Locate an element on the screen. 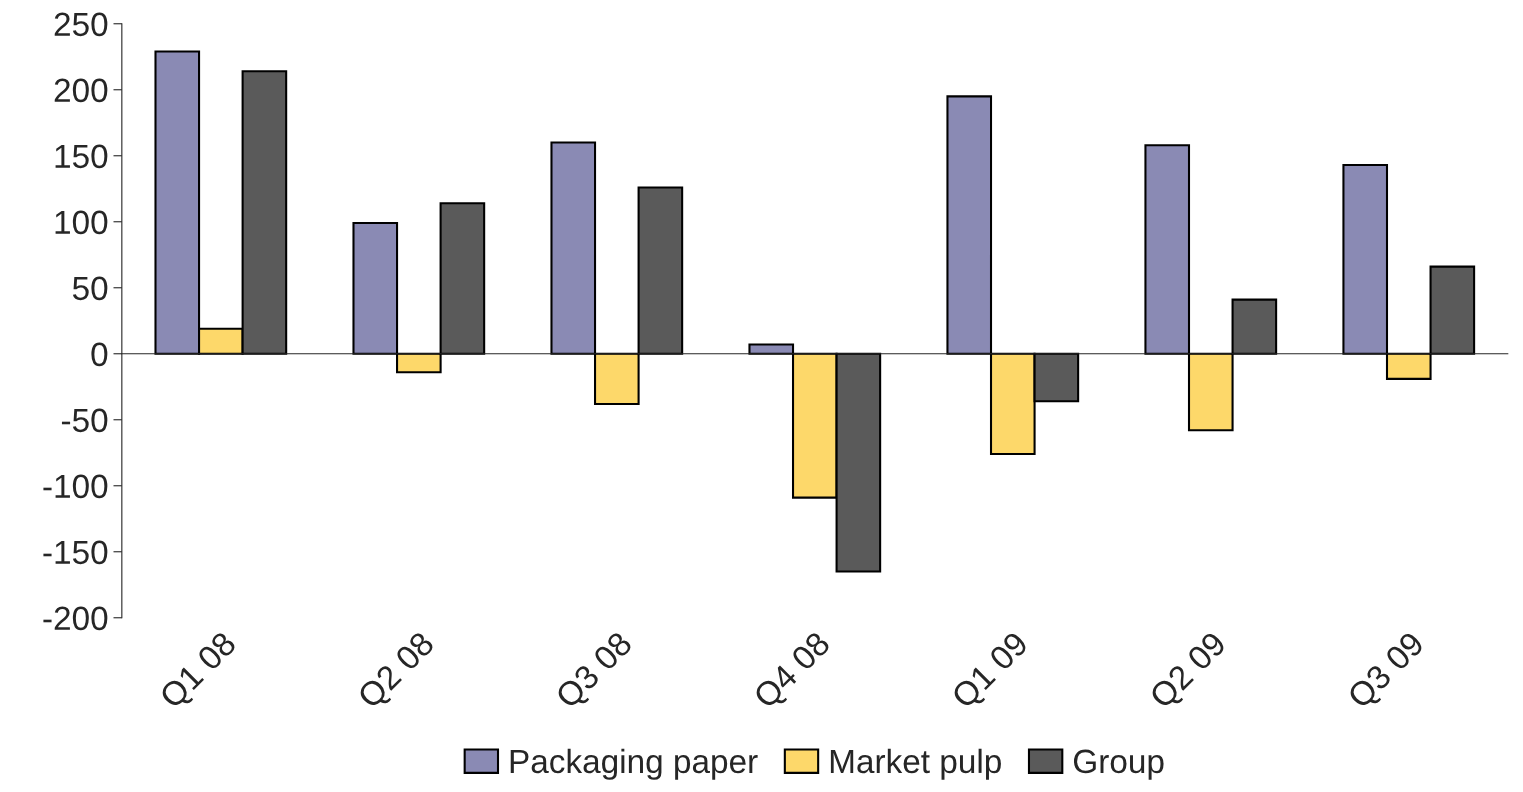  legend-label: Packaging paper is located at coordinates (634, 764).